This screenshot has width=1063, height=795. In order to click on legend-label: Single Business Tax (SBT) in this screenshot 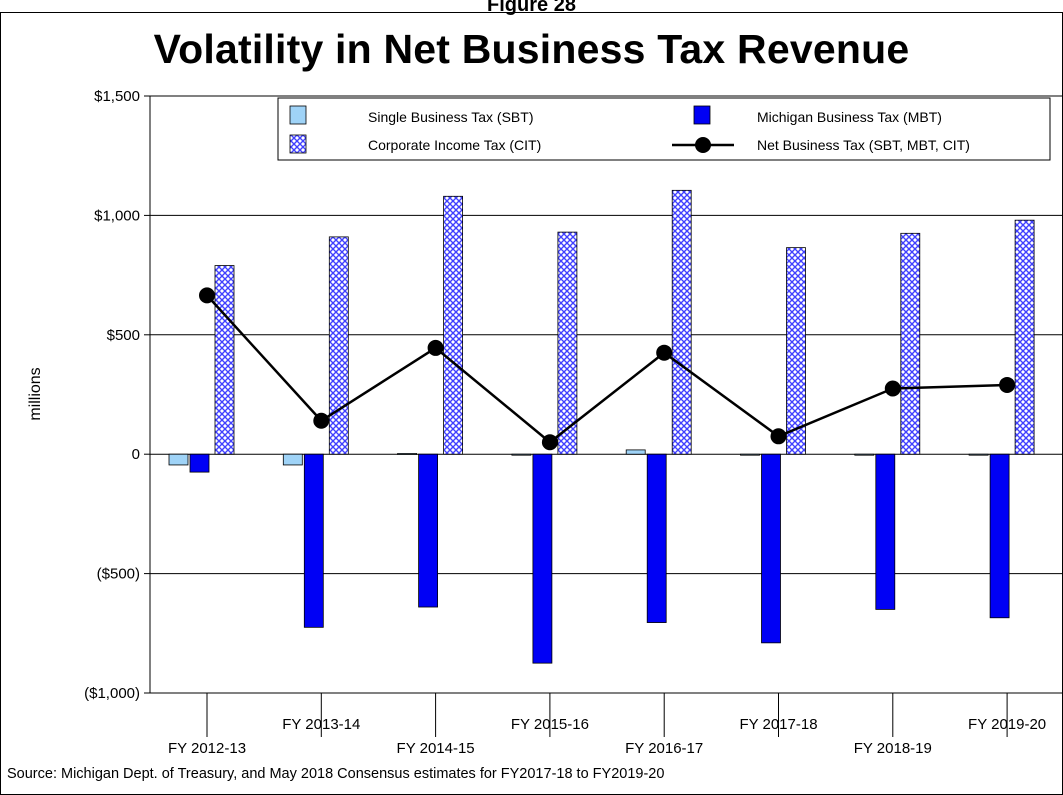, I will do `click(450, 117)`.